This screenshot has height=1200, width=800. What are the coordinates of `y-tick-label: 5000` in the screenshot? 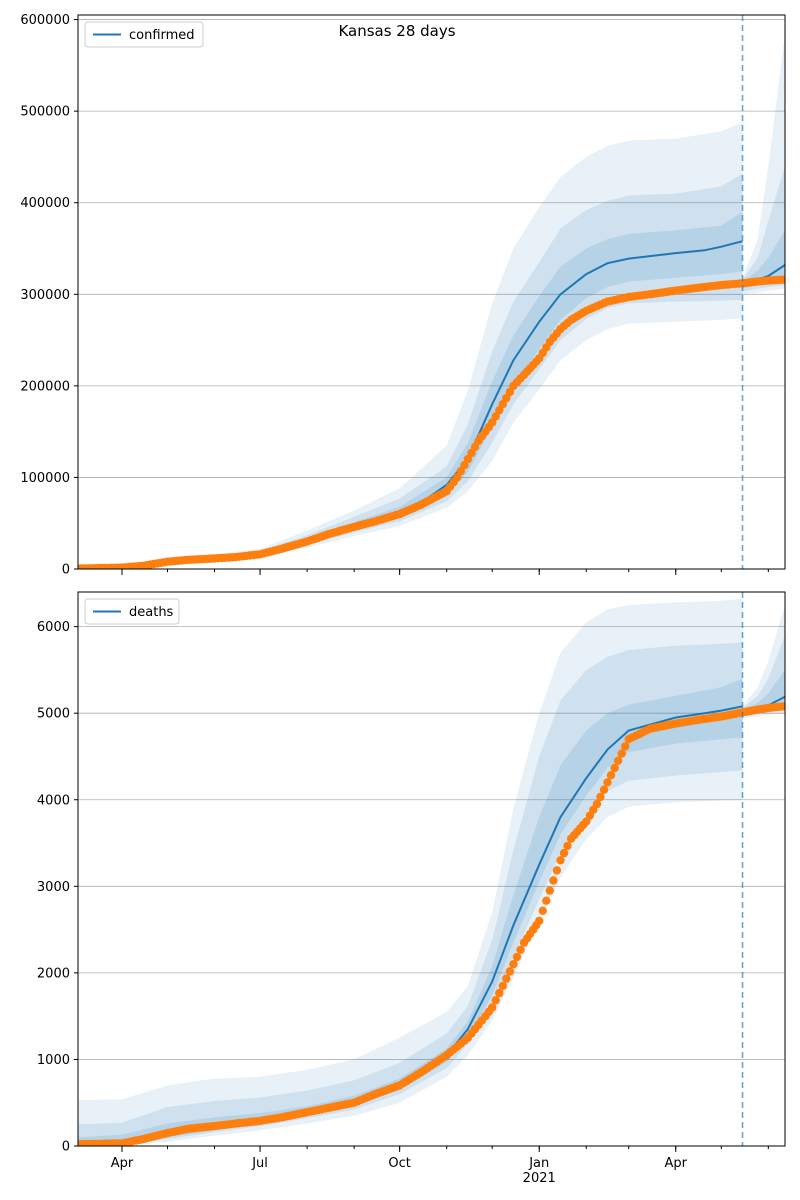 It's located at (53, 714).